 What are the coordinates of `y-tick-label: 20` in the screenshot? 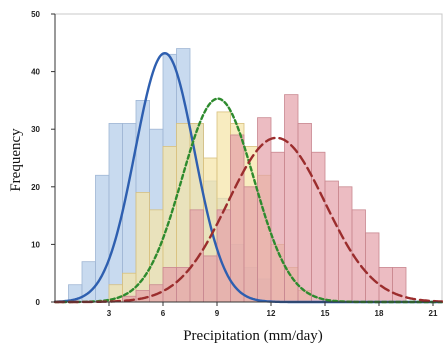 It's located at (35, 187).